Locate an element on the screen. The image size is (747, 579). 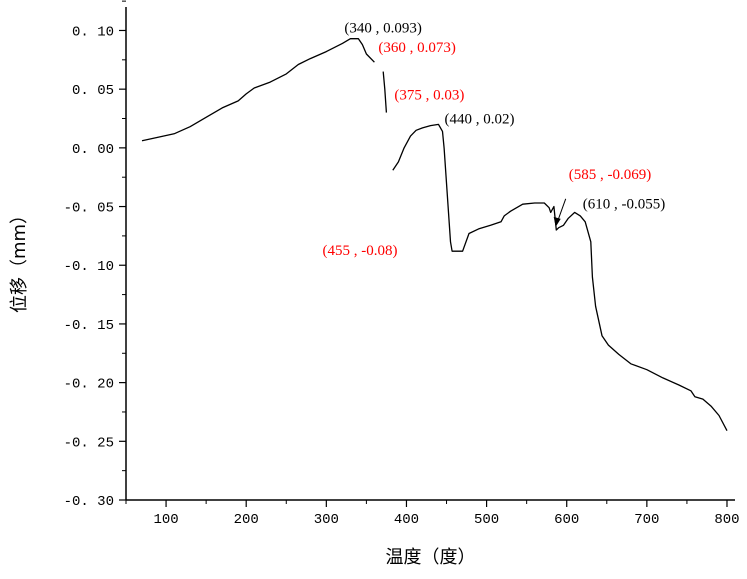
y-tick-label: 0. 05 is located at coordinates (93, 91).